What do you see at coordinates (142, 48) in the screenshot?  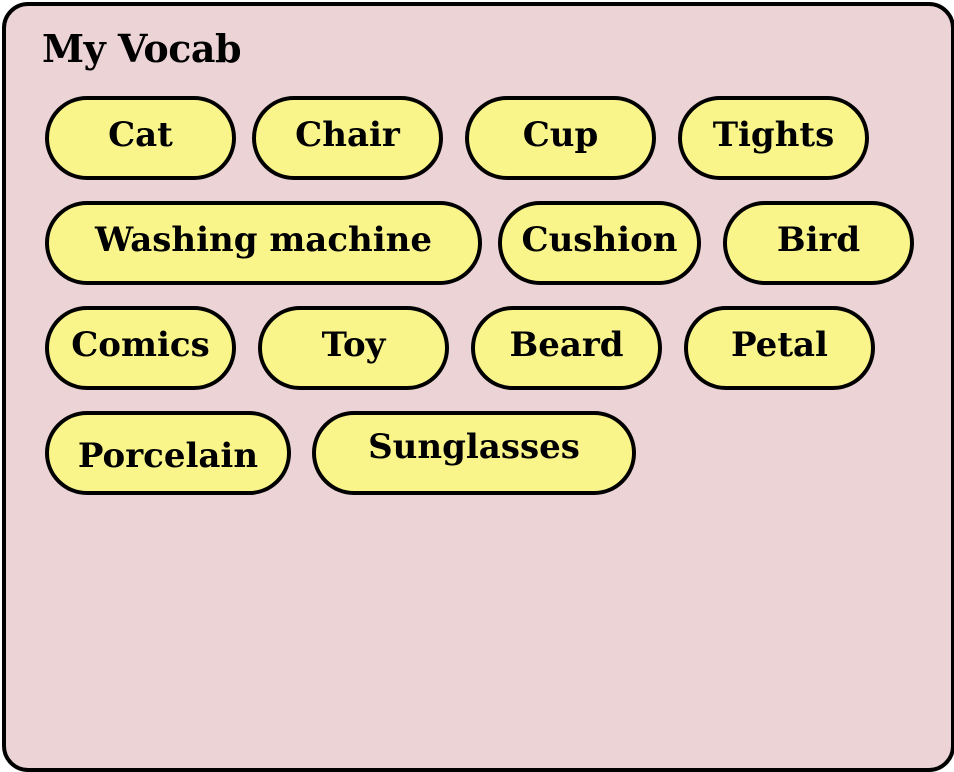 I see `page-title: My Vocab` at bounding box center [142, 48].